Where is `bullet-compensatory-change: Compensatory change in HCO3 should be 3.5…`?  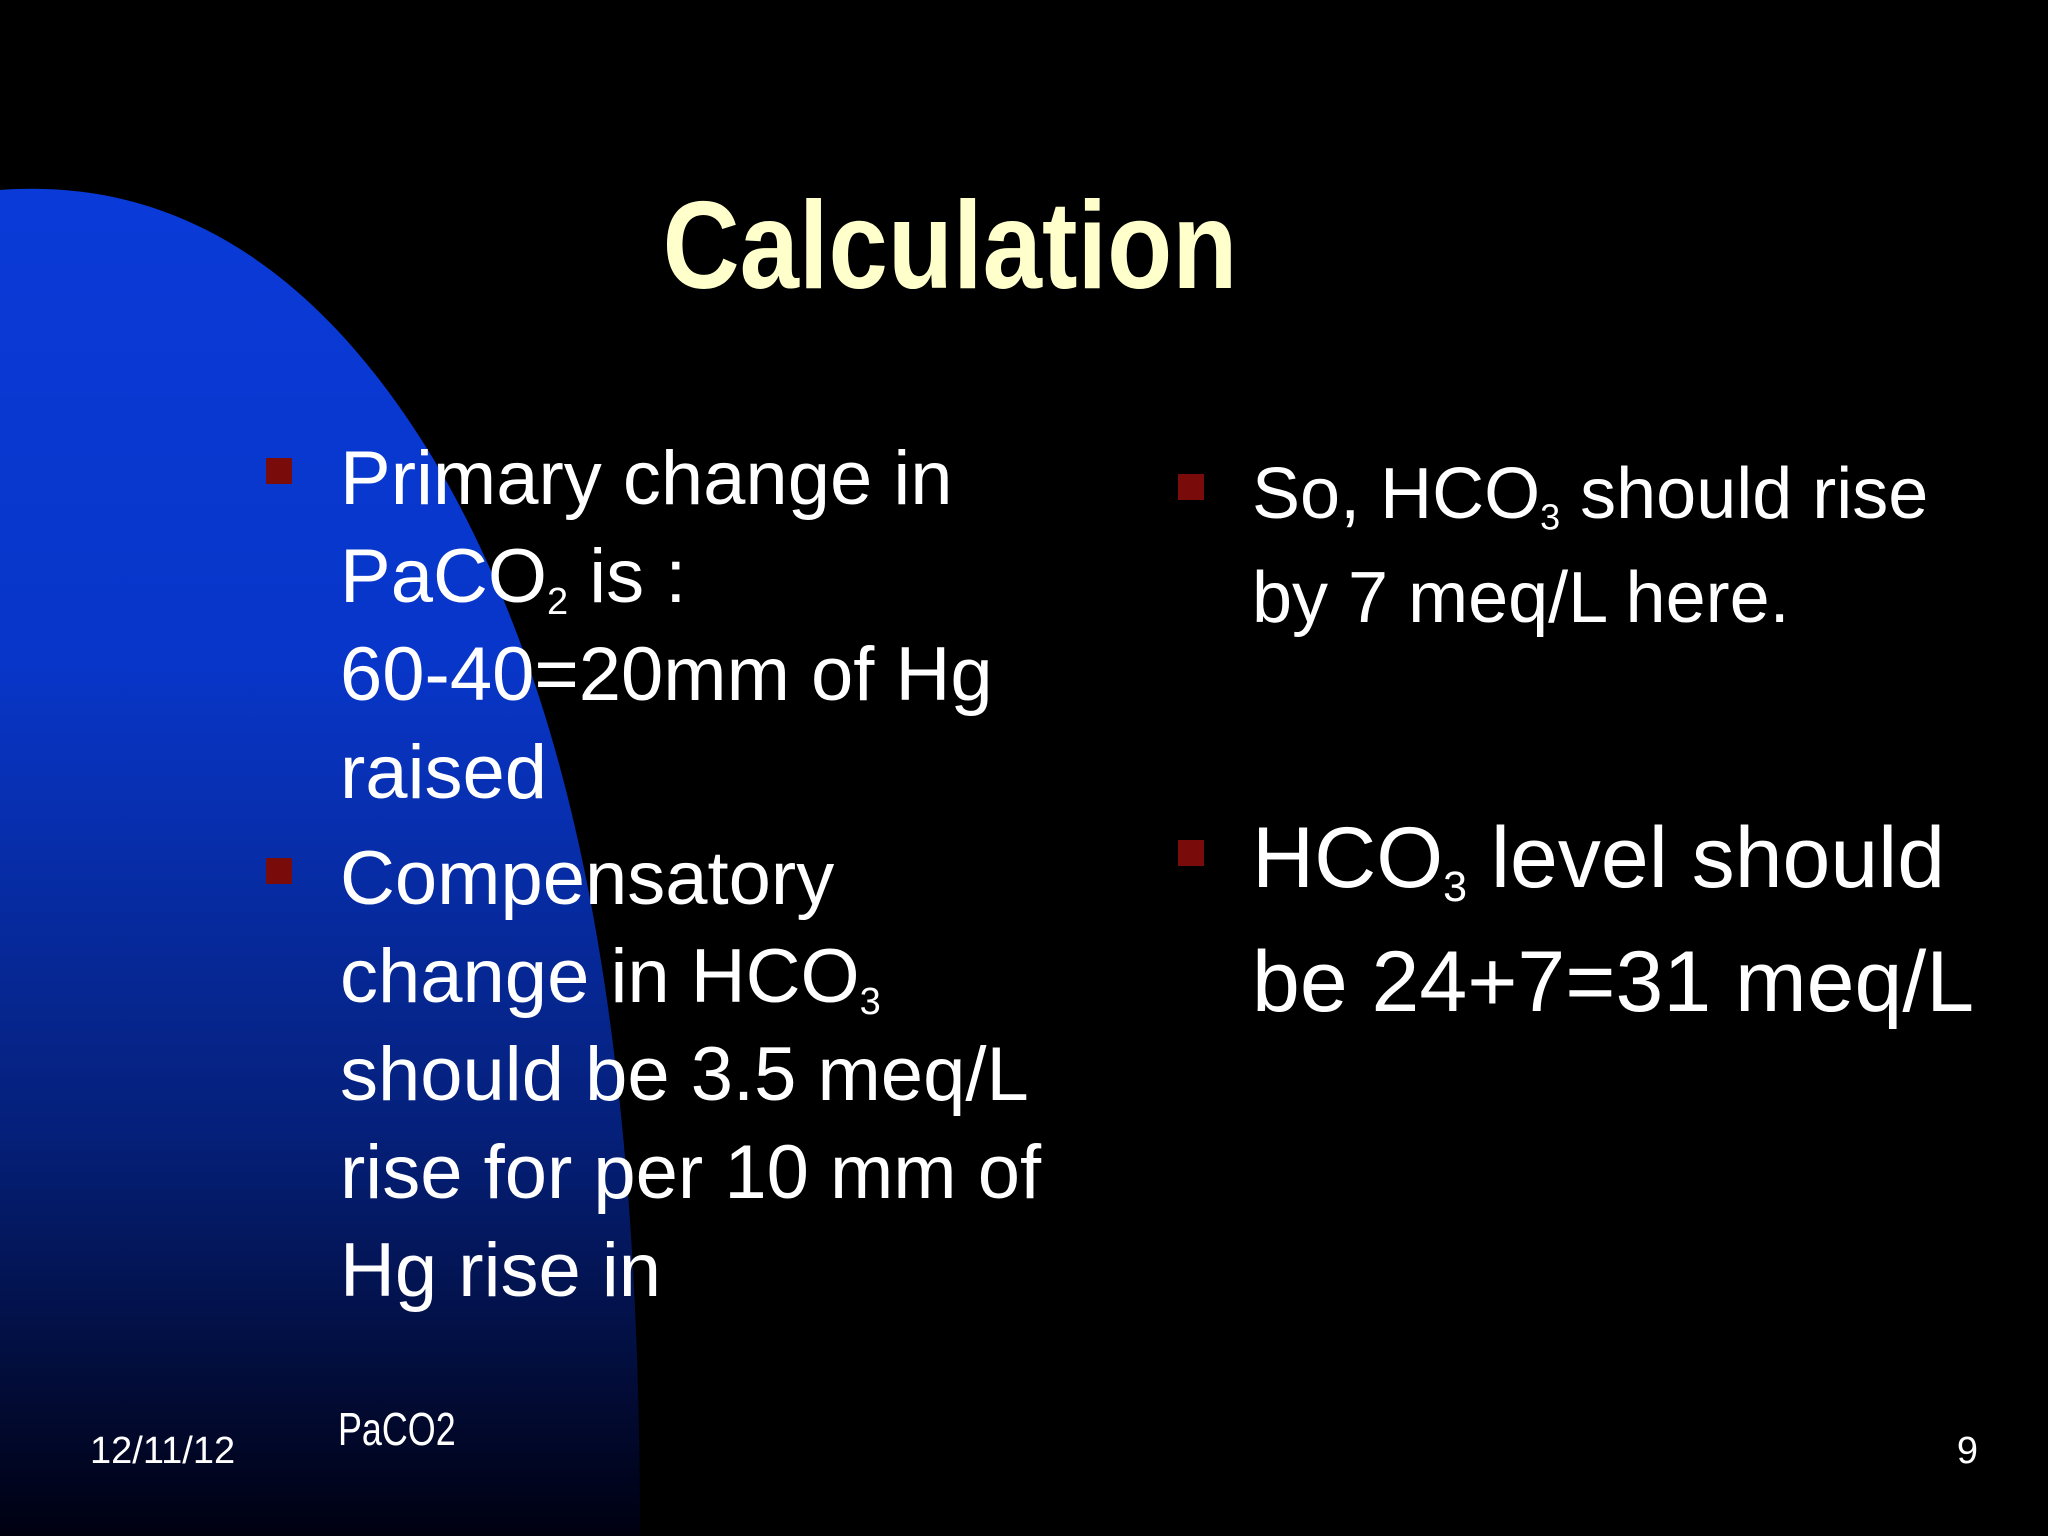 bullet-compensatory-change: Compensatory change in HCO3 should be 3.5… is located at coordinates (660, 1075).